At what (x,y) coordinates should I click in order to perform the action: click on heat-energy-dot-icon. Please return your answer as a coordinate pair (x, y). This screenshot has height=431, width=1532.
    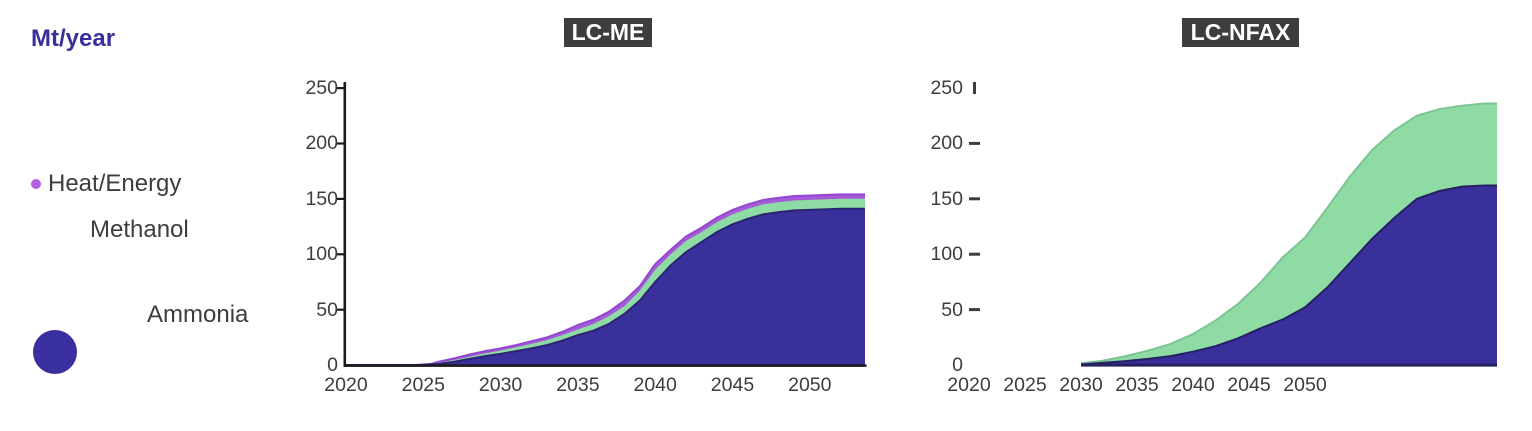
    Looking at the image, I should click on (36, 184).